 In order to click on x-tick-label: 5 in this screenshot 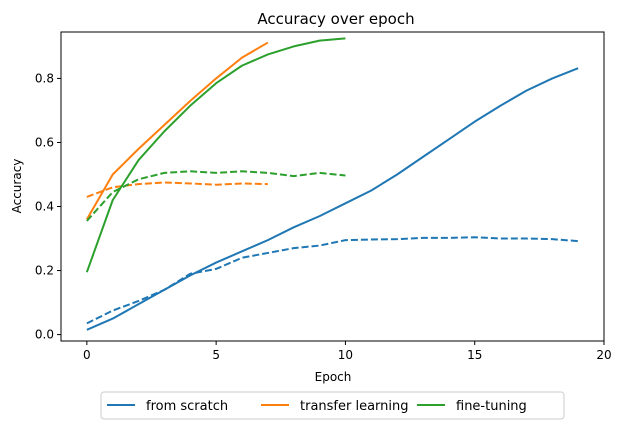, I will do `click(216, 355)`.